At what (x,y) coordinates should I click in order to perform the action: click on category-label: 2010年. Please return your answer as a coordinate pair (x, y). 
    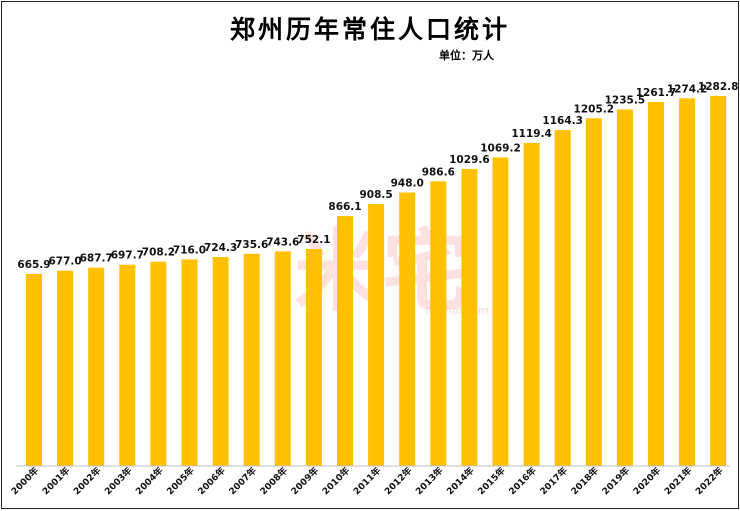
    Looking at the image, I should click on (336, 481).